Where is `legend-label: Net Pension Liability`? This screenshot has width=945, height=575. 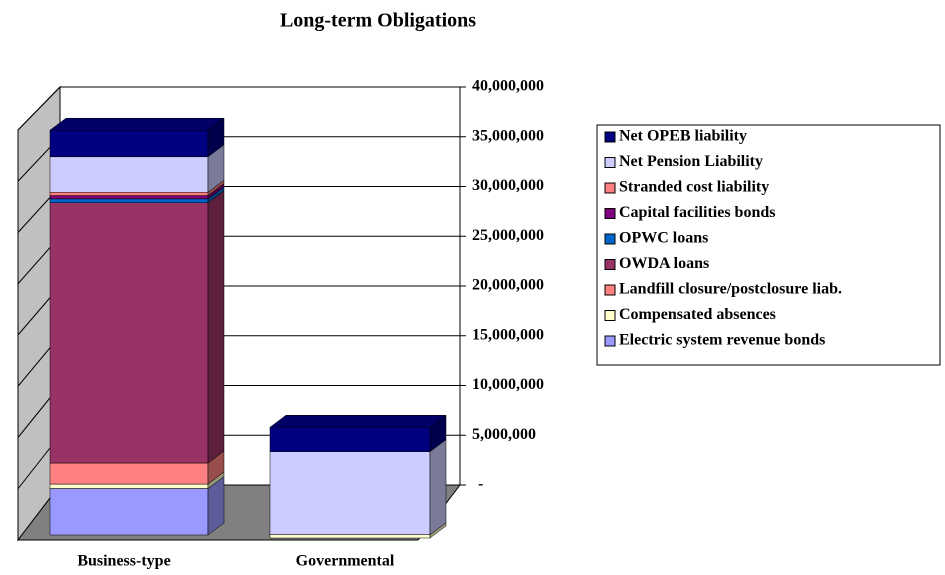 legend-label: Net Pension Liability is located at coordinates (691, 161).